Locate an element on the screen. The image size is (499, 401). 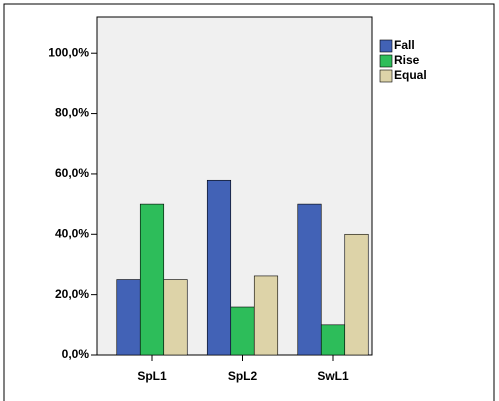
legend-label: Equal is located at coordinates (410, 75).